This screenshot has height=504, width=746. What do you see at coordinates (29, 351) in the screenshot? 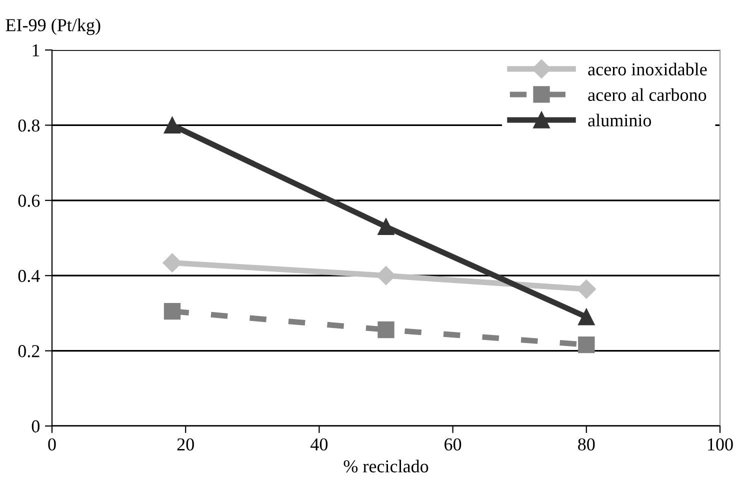
I see `y-tick-label: 0.2` at bounding box center [29, 351].